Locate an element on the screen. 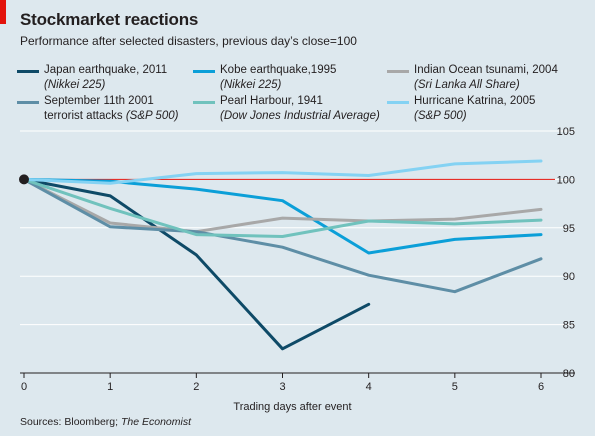 This screenshot has width=595, height=436. x-tick-label-0: 0 is located at coordinates (24, 387).